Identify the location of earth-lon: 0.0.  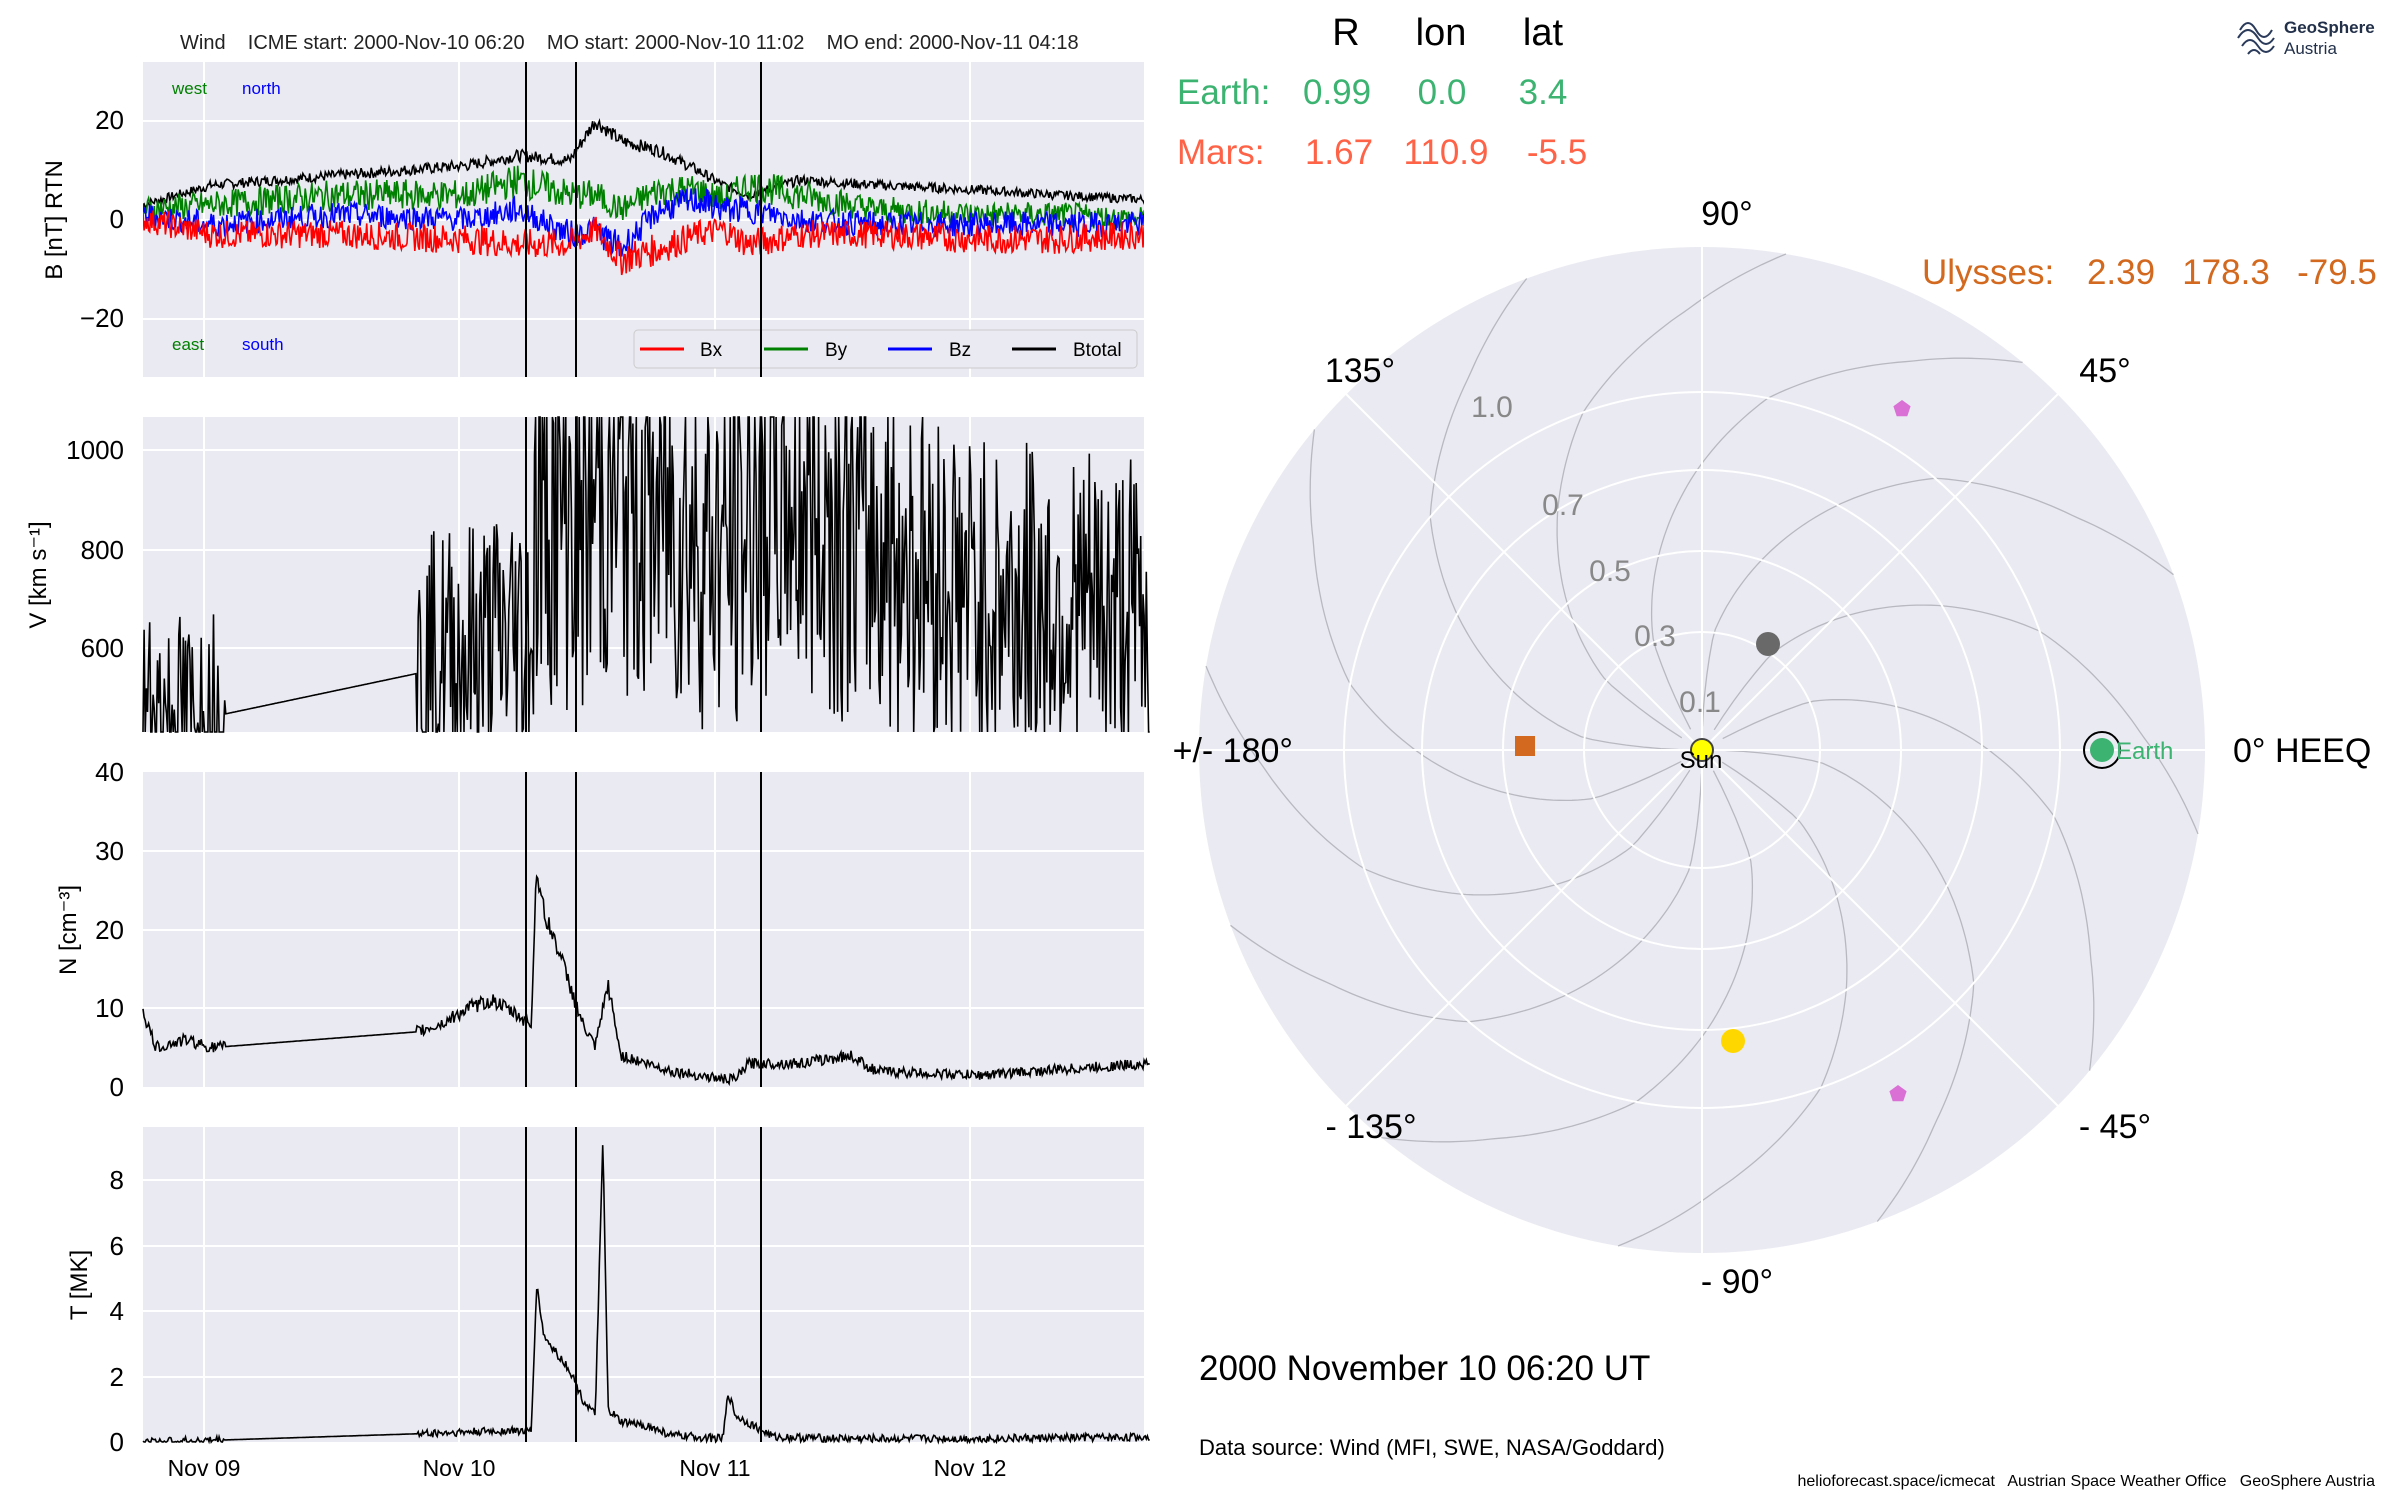
(1442, 92).